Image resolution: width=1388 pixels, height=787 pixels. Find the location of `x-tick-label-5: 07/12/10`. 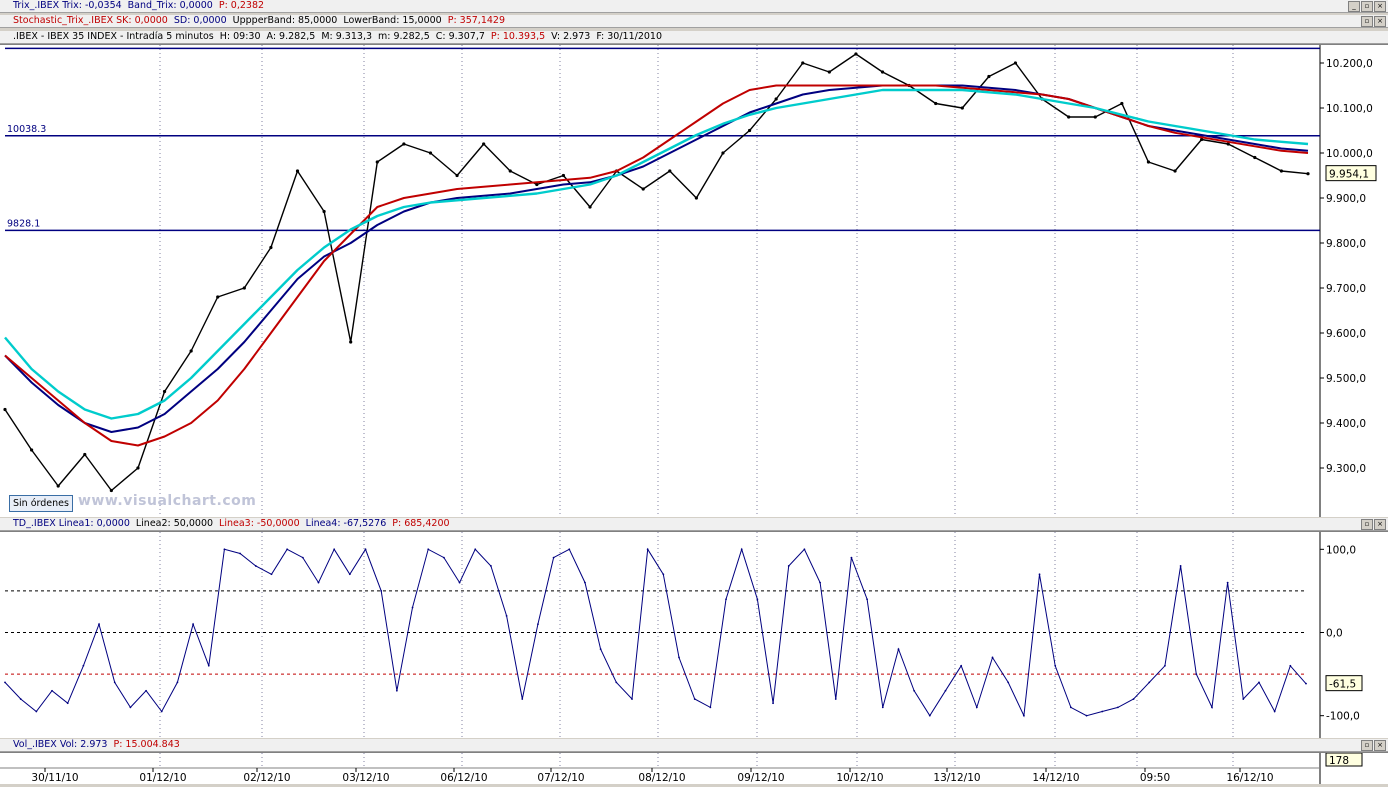

x-tick-label-5: 07/12/10 is located at coordinates (560, 778).